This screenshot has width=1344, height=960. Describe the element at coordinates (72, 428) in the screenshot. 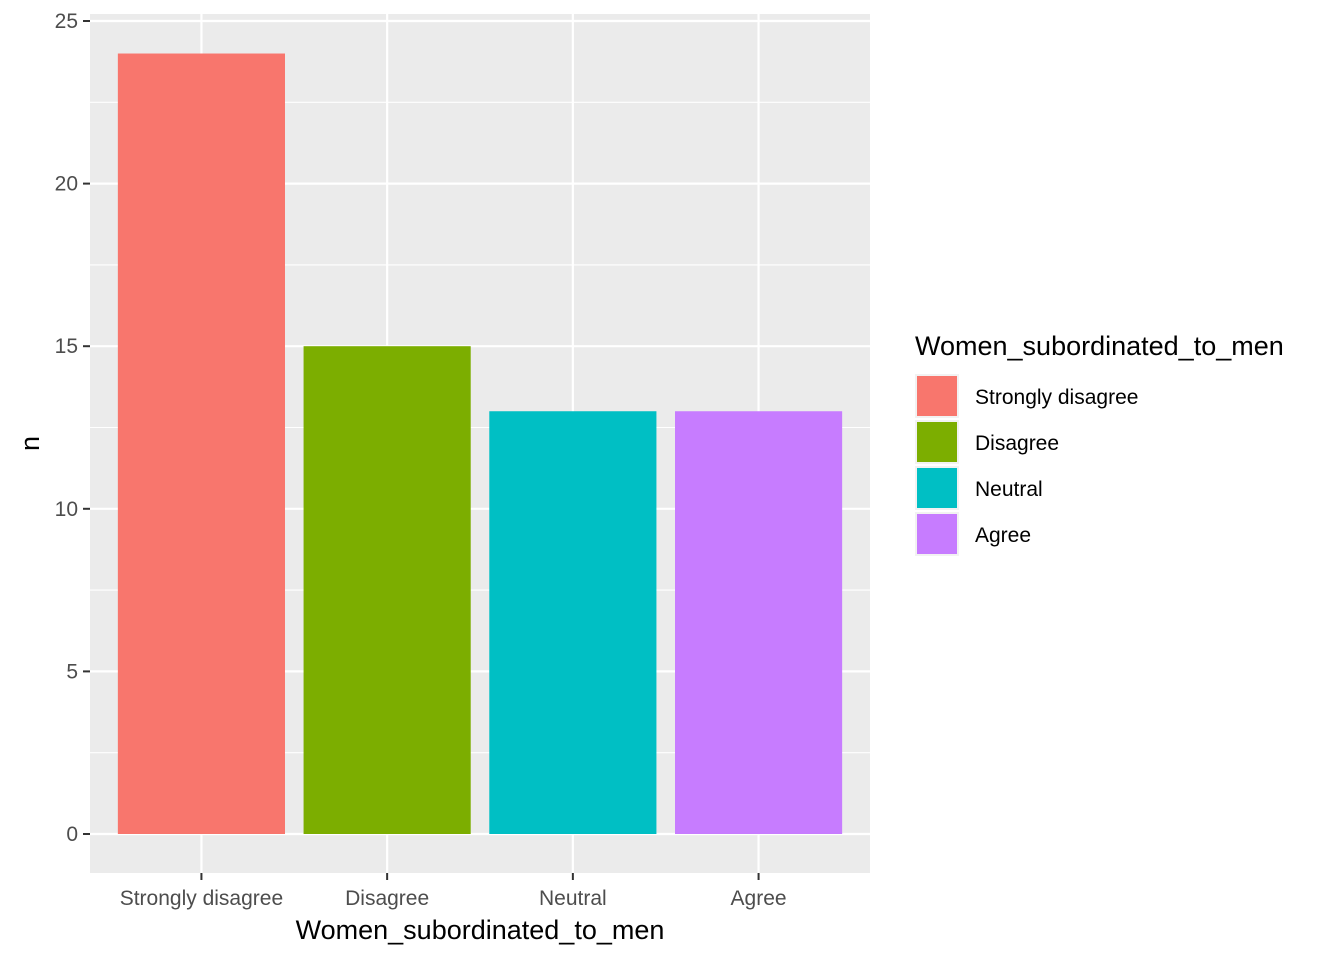

I see `y-axis: 0 5 10 15 20 25` at that location.